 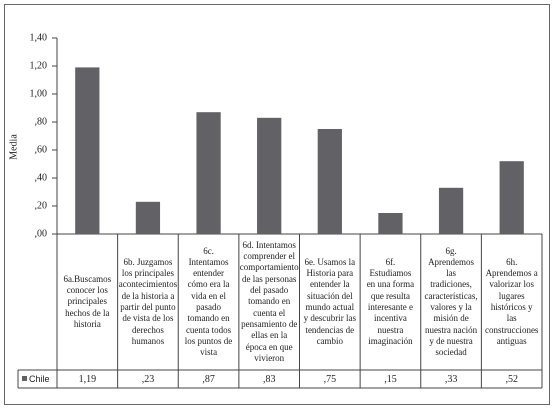 What do you see at coordinates (39, 379) in the screenshot?
I see `legend-label: Chile` at bounding box center [39, 379].